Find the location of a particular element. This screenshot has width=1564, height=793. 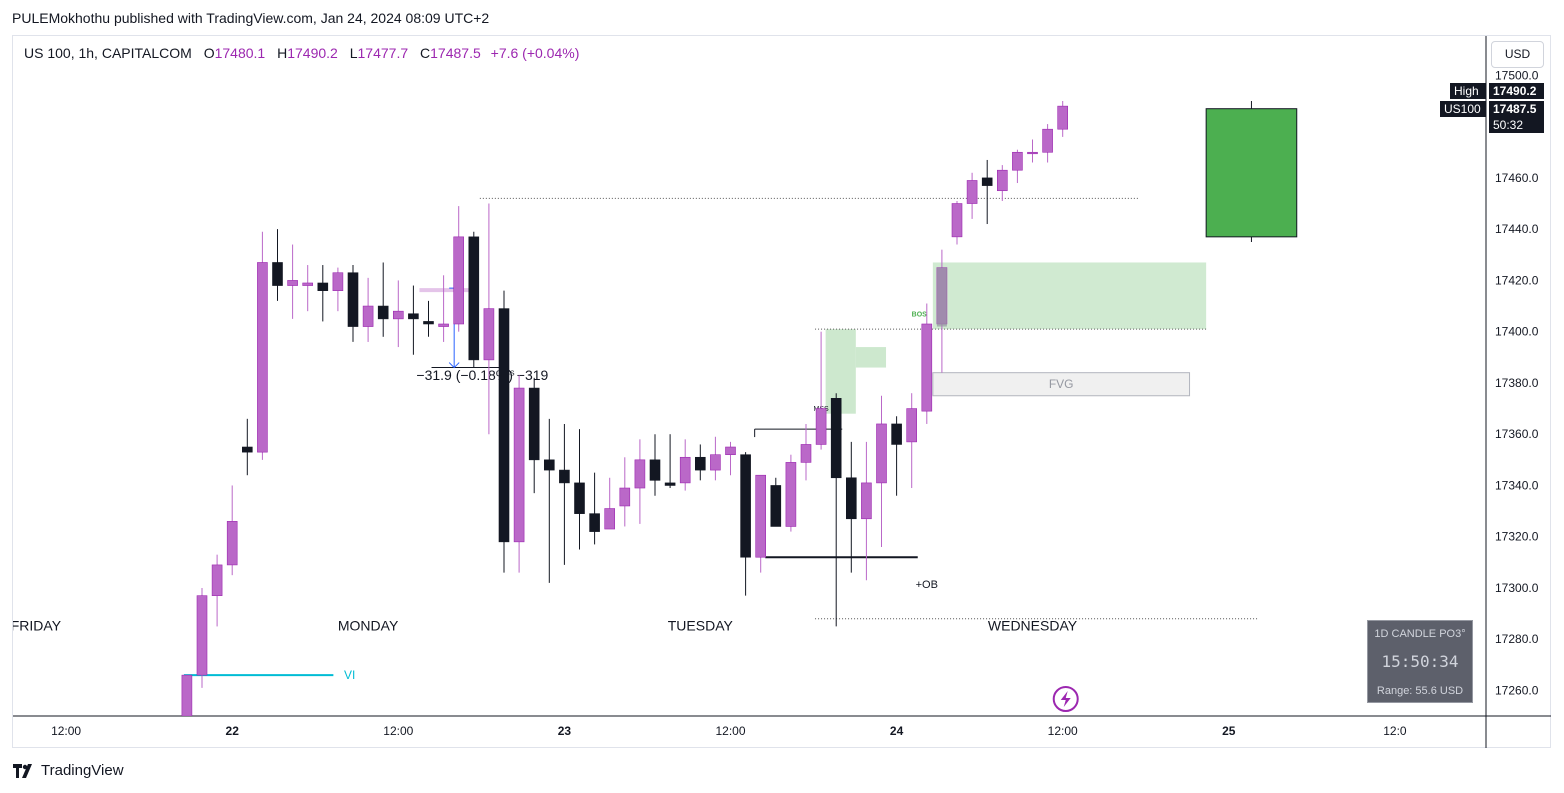

high-tag: High is located at coordinates (1468, 91).